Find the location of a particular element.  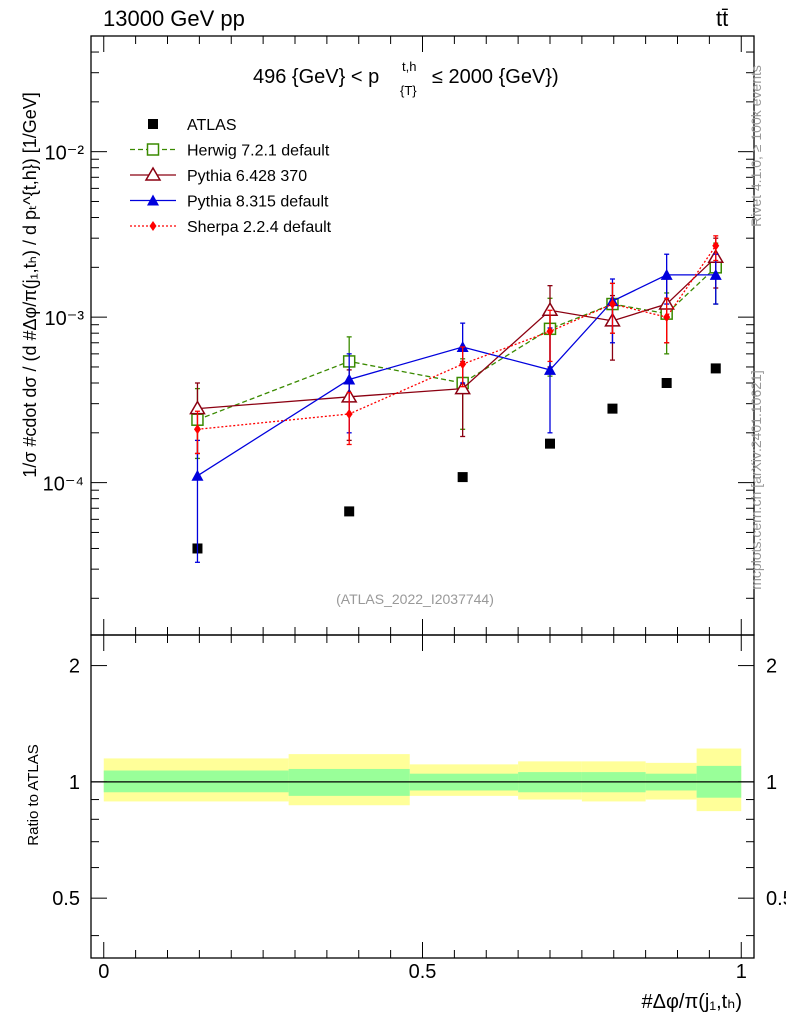

legend-label: ATLAS is located at coordinates (212, 125).